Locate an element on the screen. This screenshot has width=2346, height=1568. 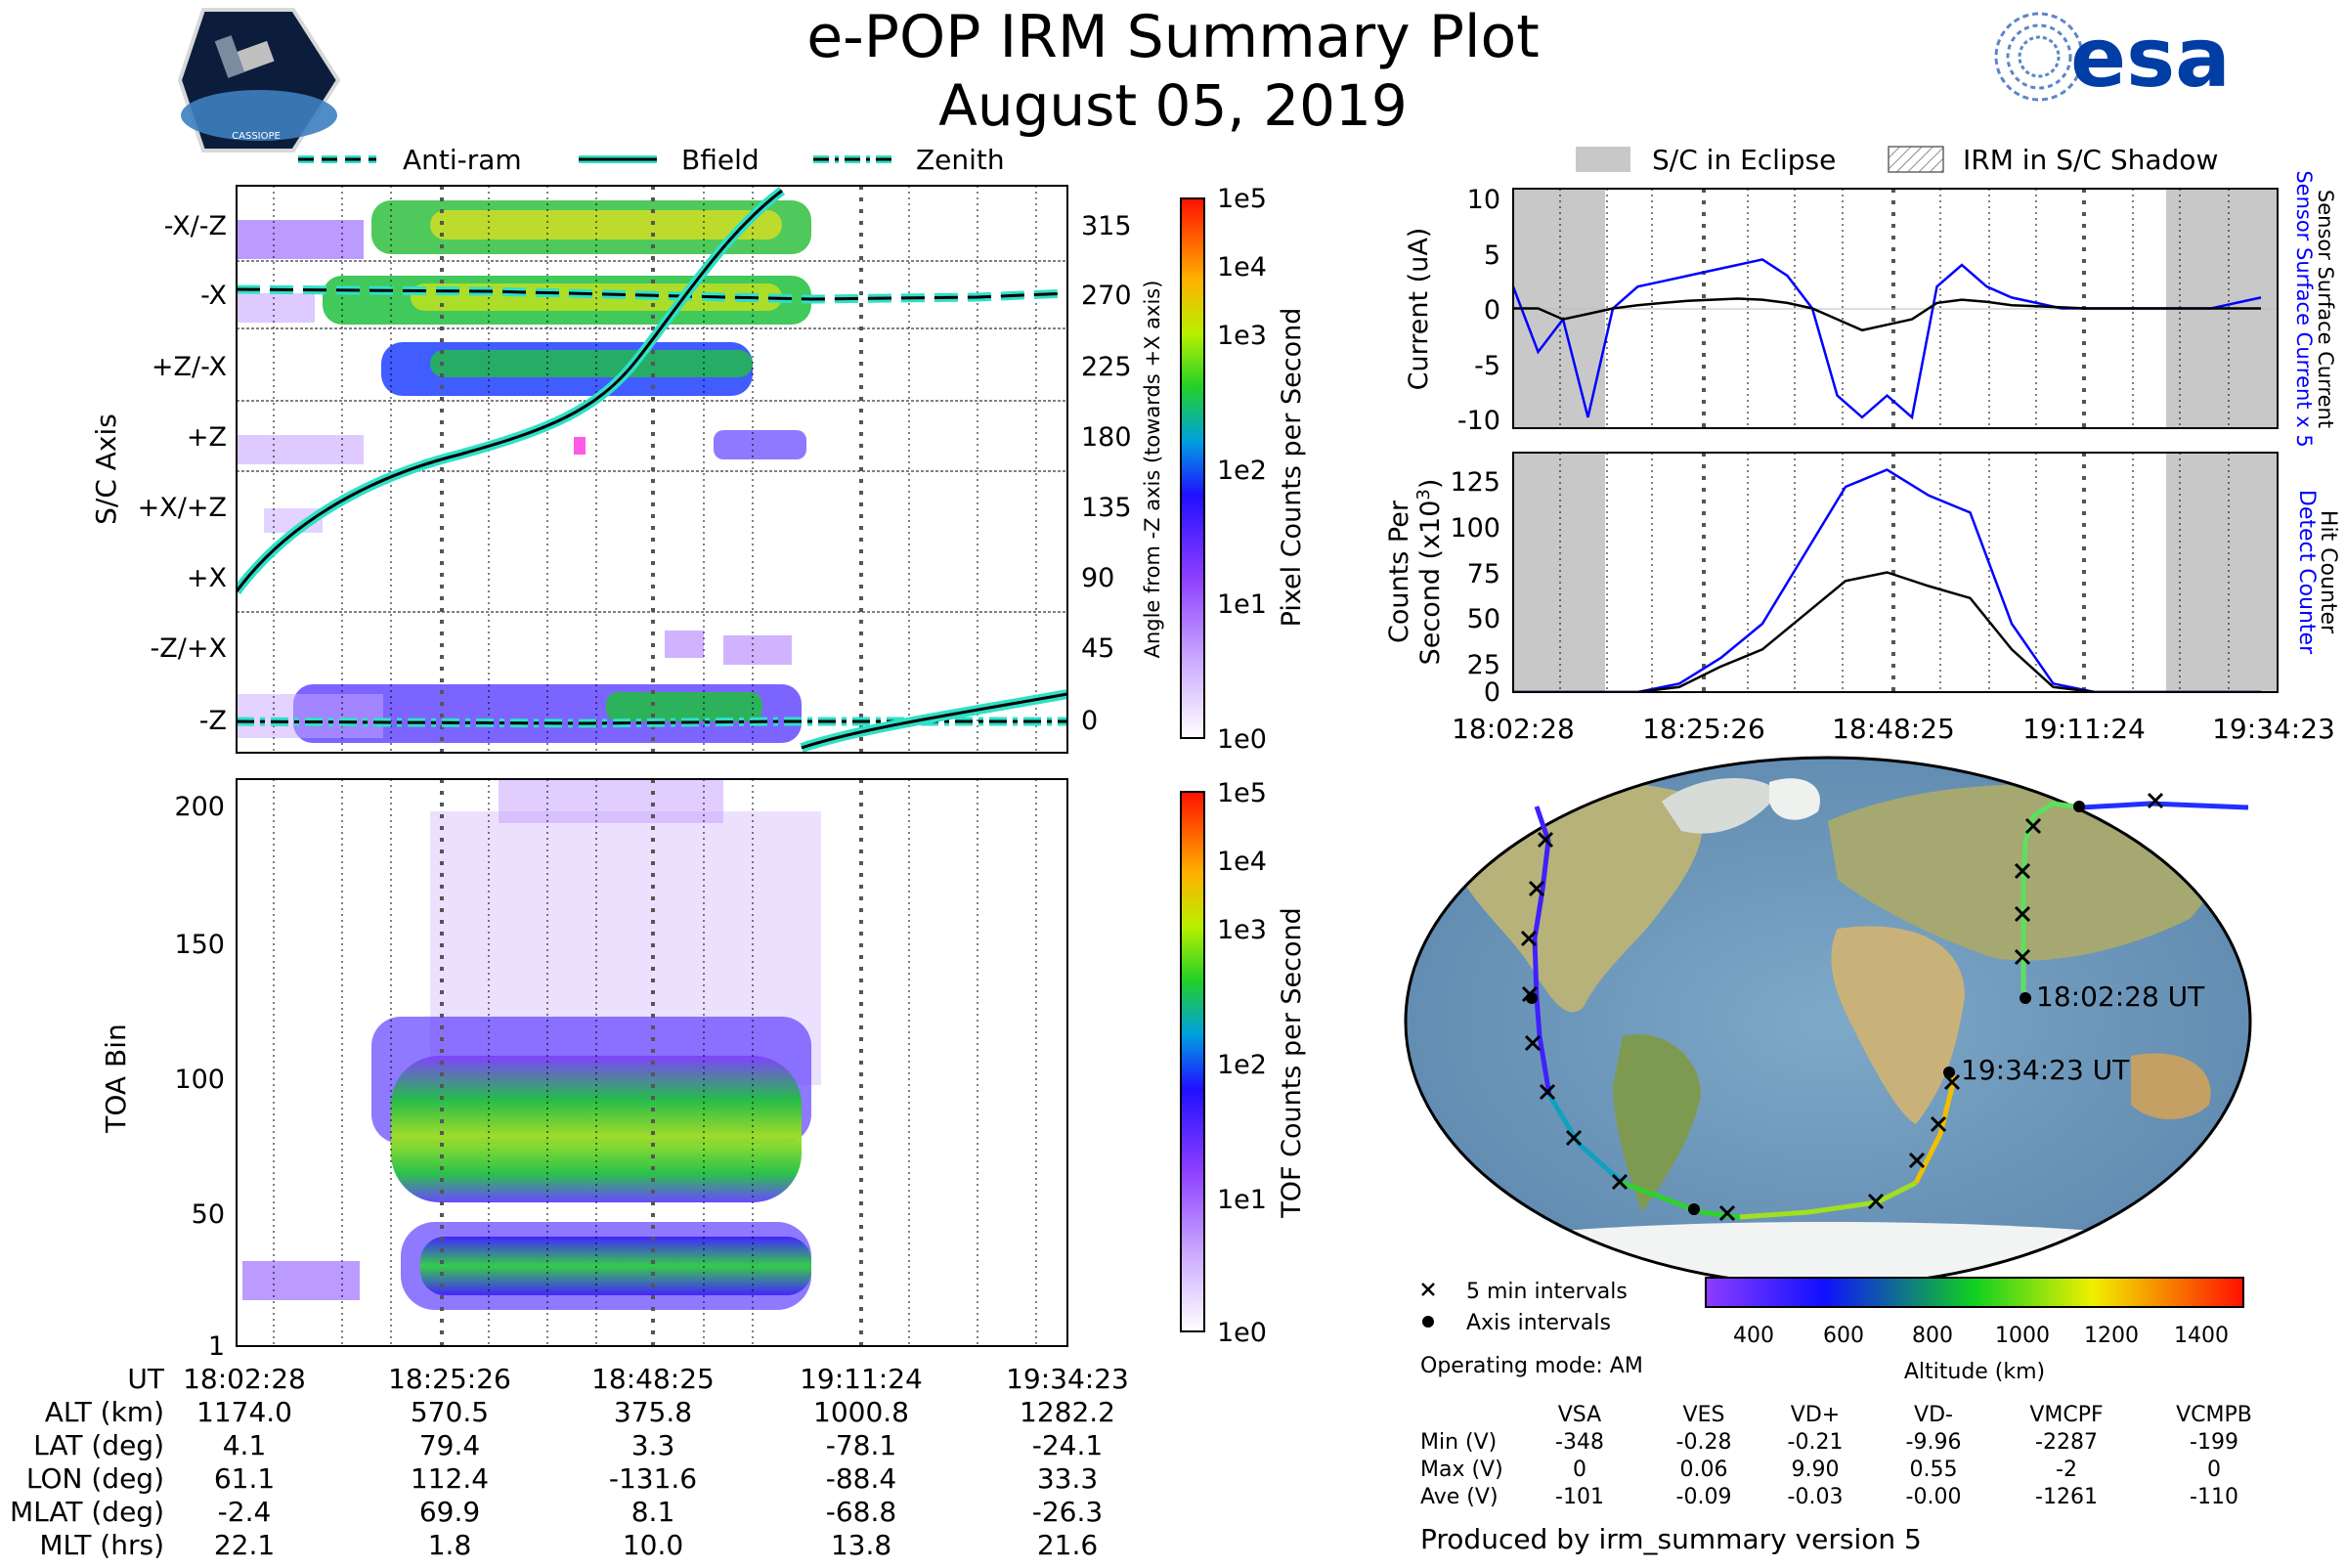
volt-header: VCMPB is located at coordinates (2214, 1415).